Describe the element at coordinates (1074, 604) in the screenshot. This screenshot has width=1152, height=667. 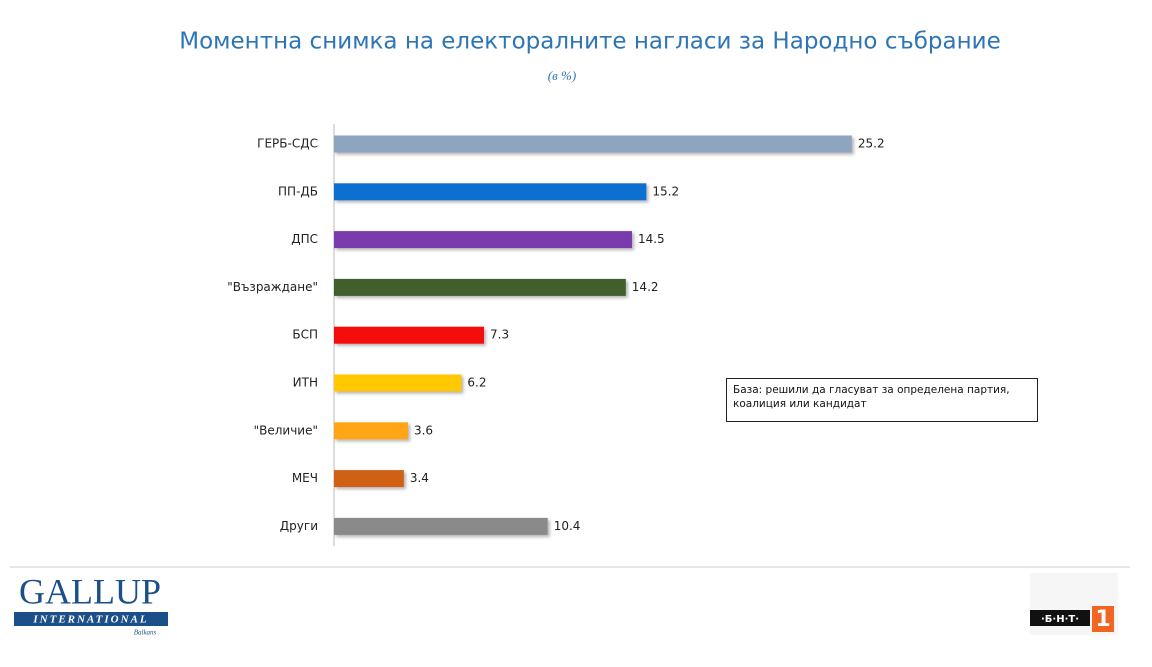
I see `bnt-logo: ·Б·Н·Т· 1` at that location.